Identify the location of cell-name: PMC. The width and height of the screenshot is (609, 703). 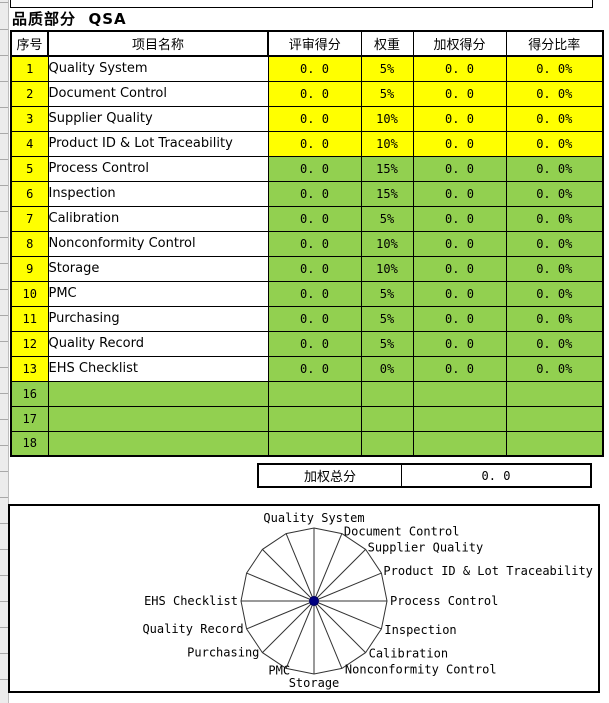
(158, 293).